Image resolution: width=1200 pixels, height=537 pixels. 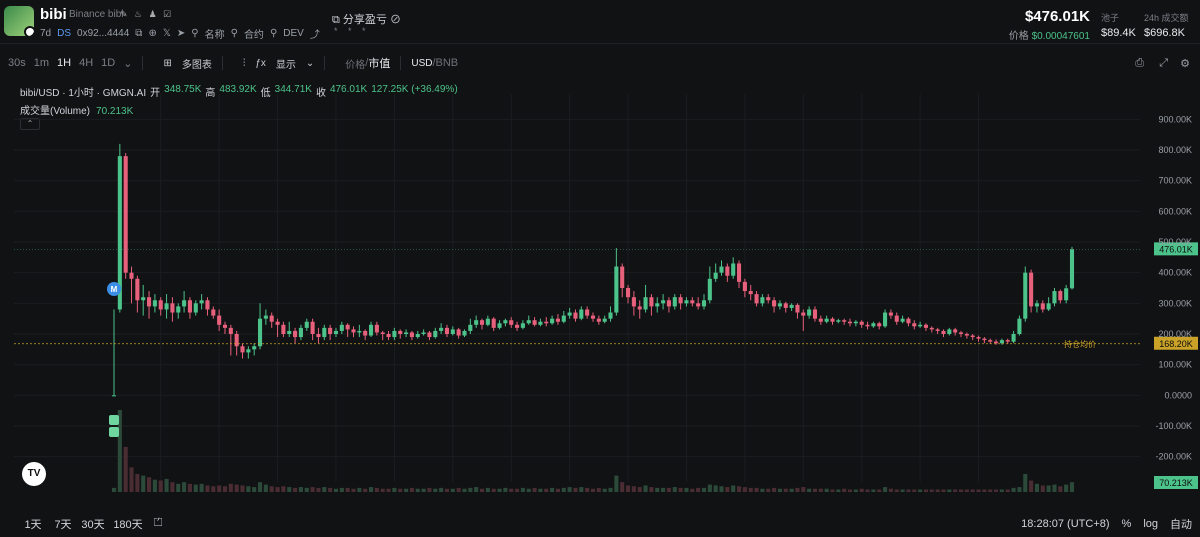 What do you see at coordinates (1139, 62) in the screenshot?
I see `camera-icon: ⎙` at bounding box center [1139, 62].